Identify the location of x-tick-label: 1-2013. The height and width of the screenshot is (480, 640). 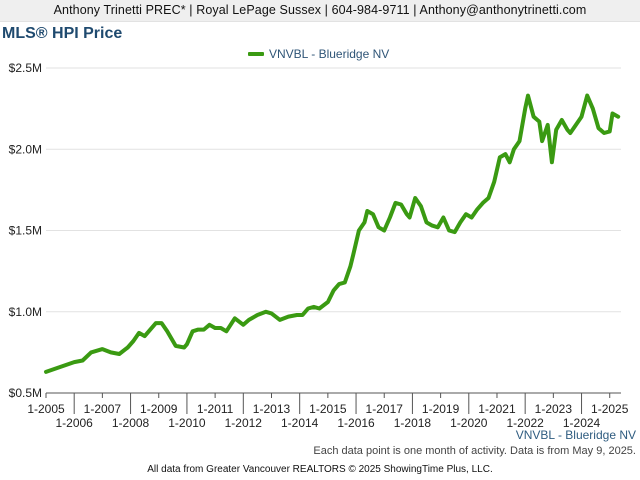
(272, 409).